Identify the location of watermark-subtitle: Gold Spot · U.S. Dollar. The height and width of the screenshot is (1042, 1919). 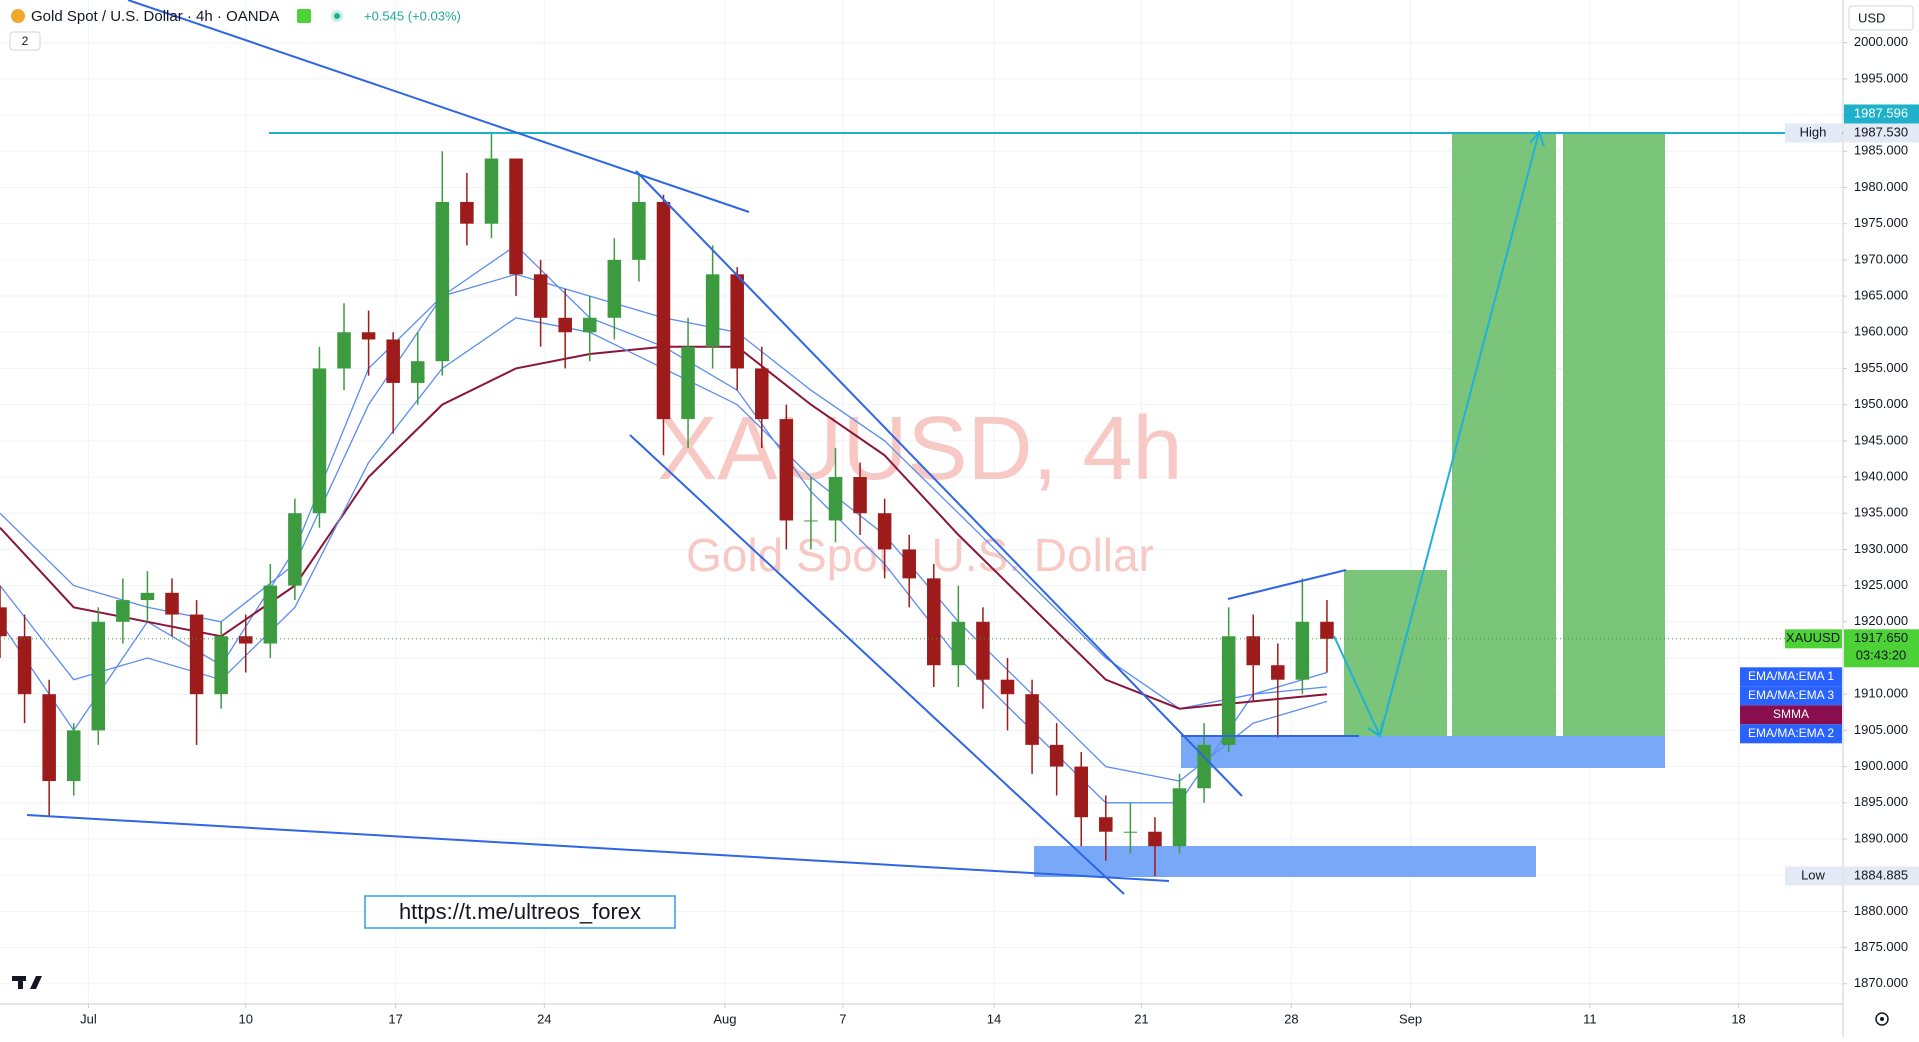
(920, 555).